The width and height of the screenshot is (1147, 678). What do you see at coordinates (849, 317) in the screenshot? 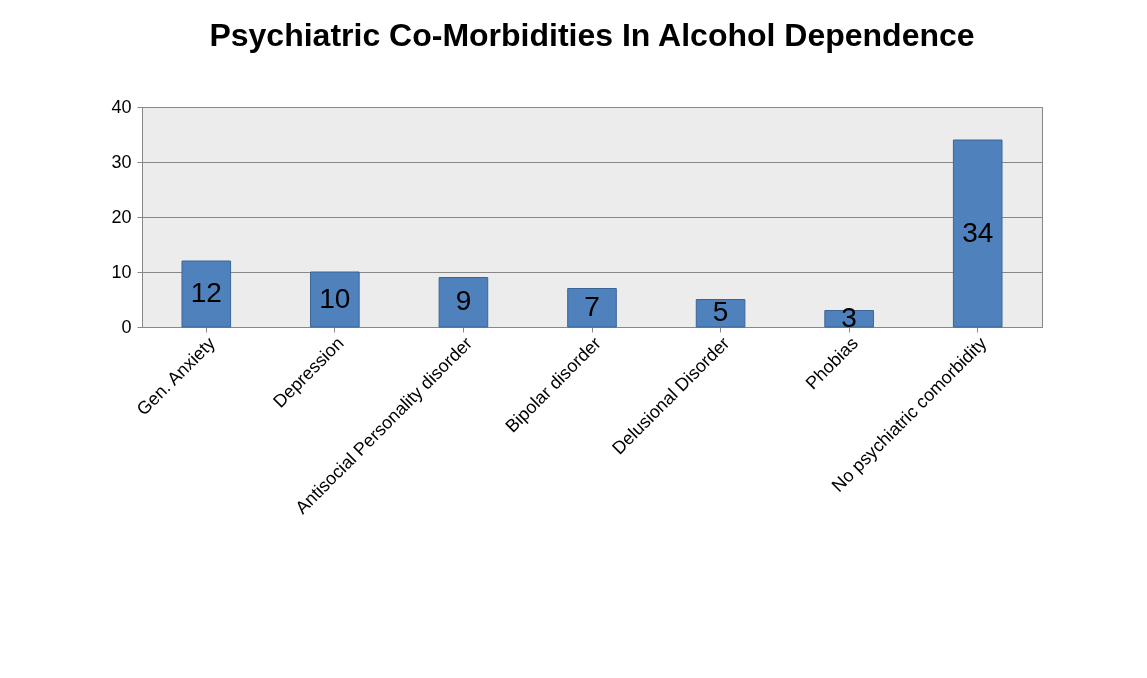
I see `data-label: 3` at bounding box center [849, 317].